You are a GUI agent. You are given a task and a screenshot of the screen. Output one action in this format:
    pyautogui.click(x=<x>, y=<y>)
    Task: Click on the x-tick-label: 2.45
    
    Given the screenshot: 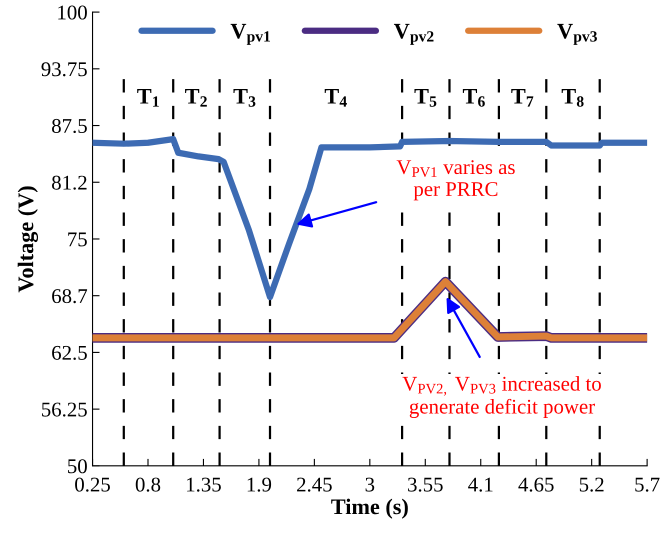 What is the action you would take?
    pyautogui.click(x=314, y=485)
    